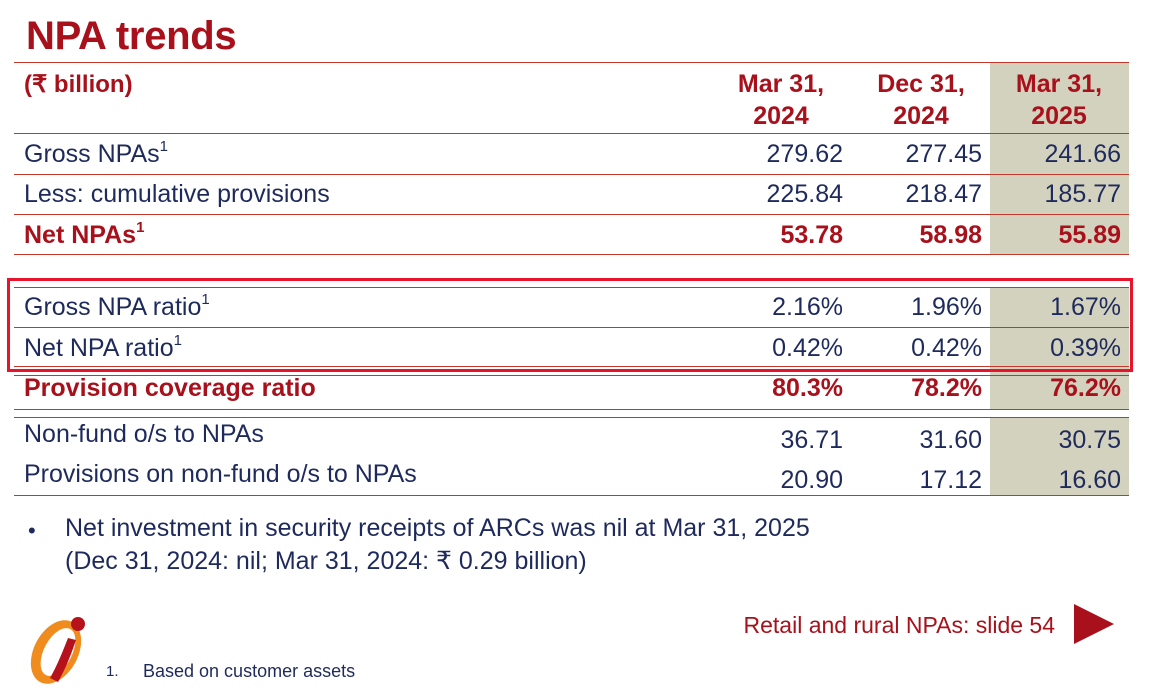 This screenshot has width=1149, height=696. I want to click on table-cell: 218.47, so click(943, 194).